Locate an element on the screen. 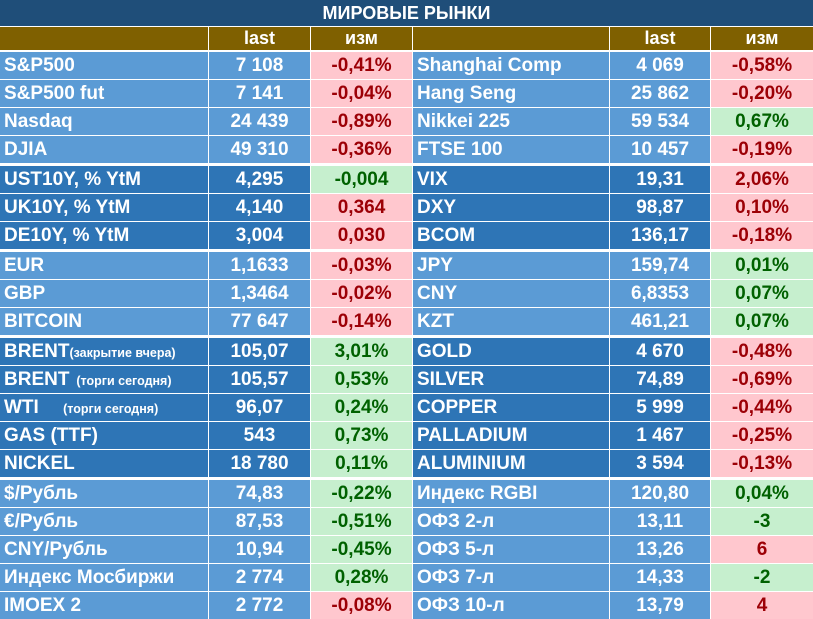 The width and height of the screenshot is (813, 619). instrument-name: Hang Seng is located at coordinates (511, 93).